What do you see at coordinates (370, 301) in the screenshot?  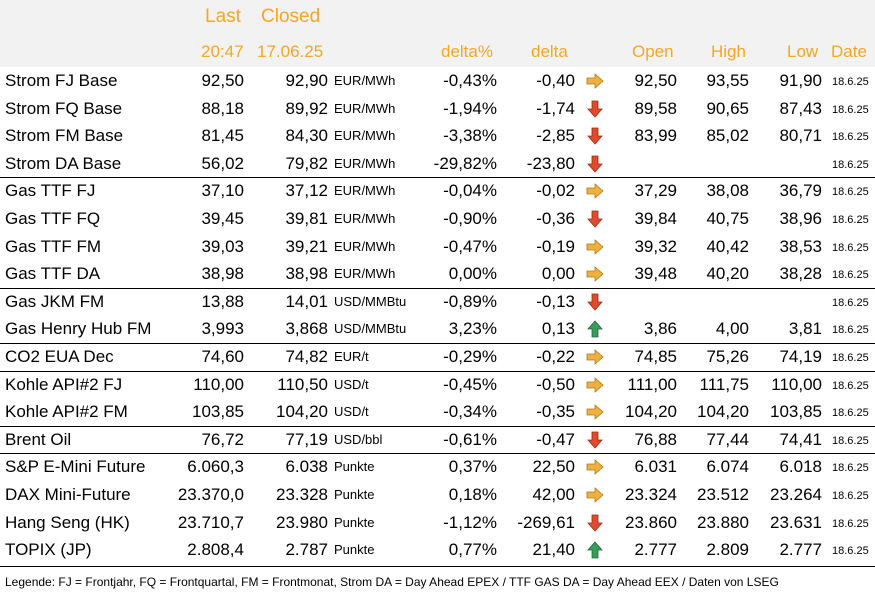 I see `cell-unit: USD/MMBtu` at bounding box center [370, 301].